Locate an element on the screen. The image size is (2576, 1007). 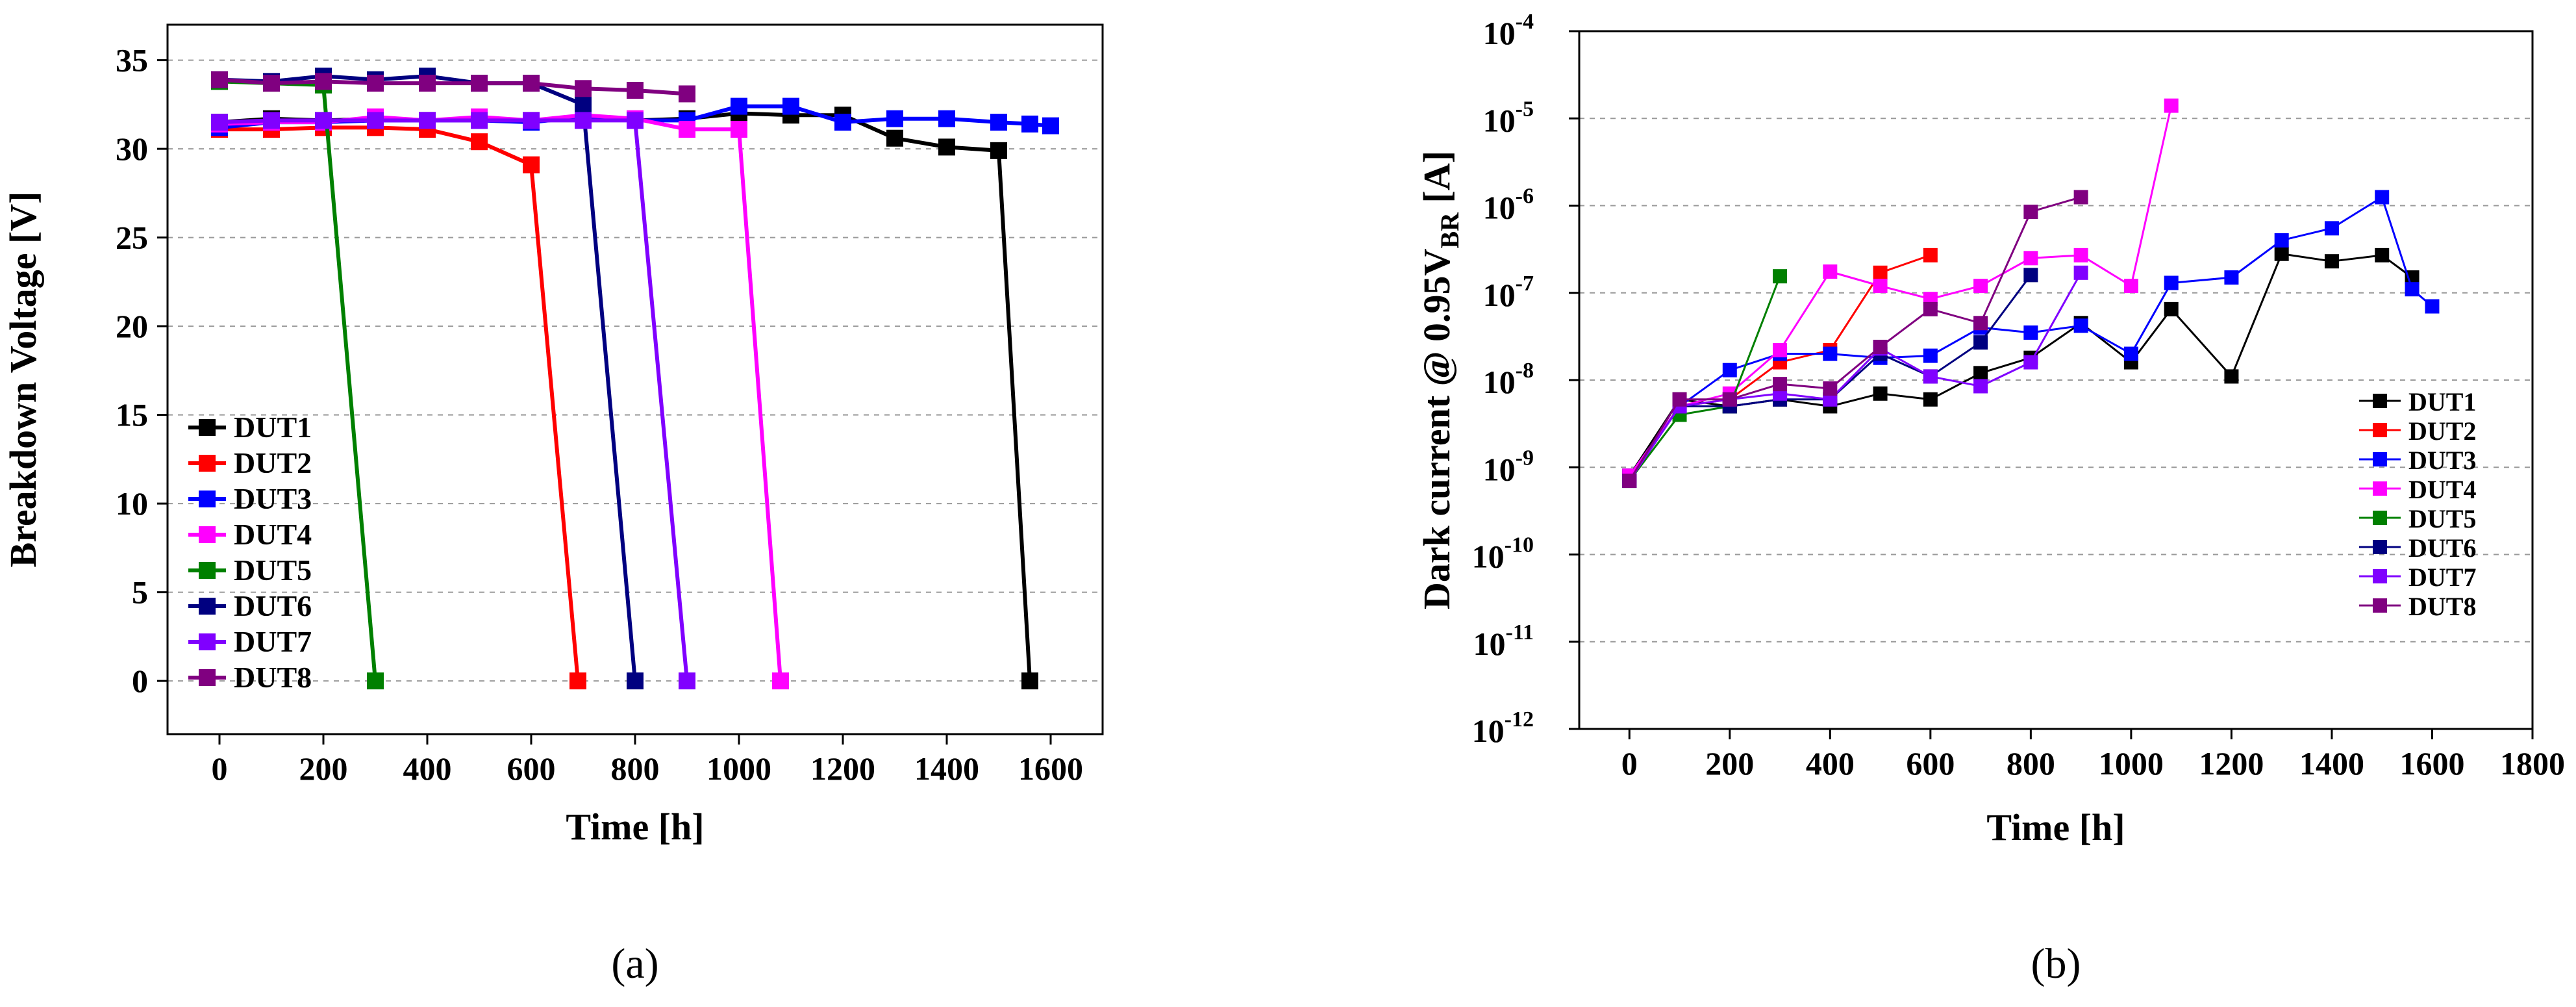
legend-label: DUT2 is located at coordinates (2442, 431).